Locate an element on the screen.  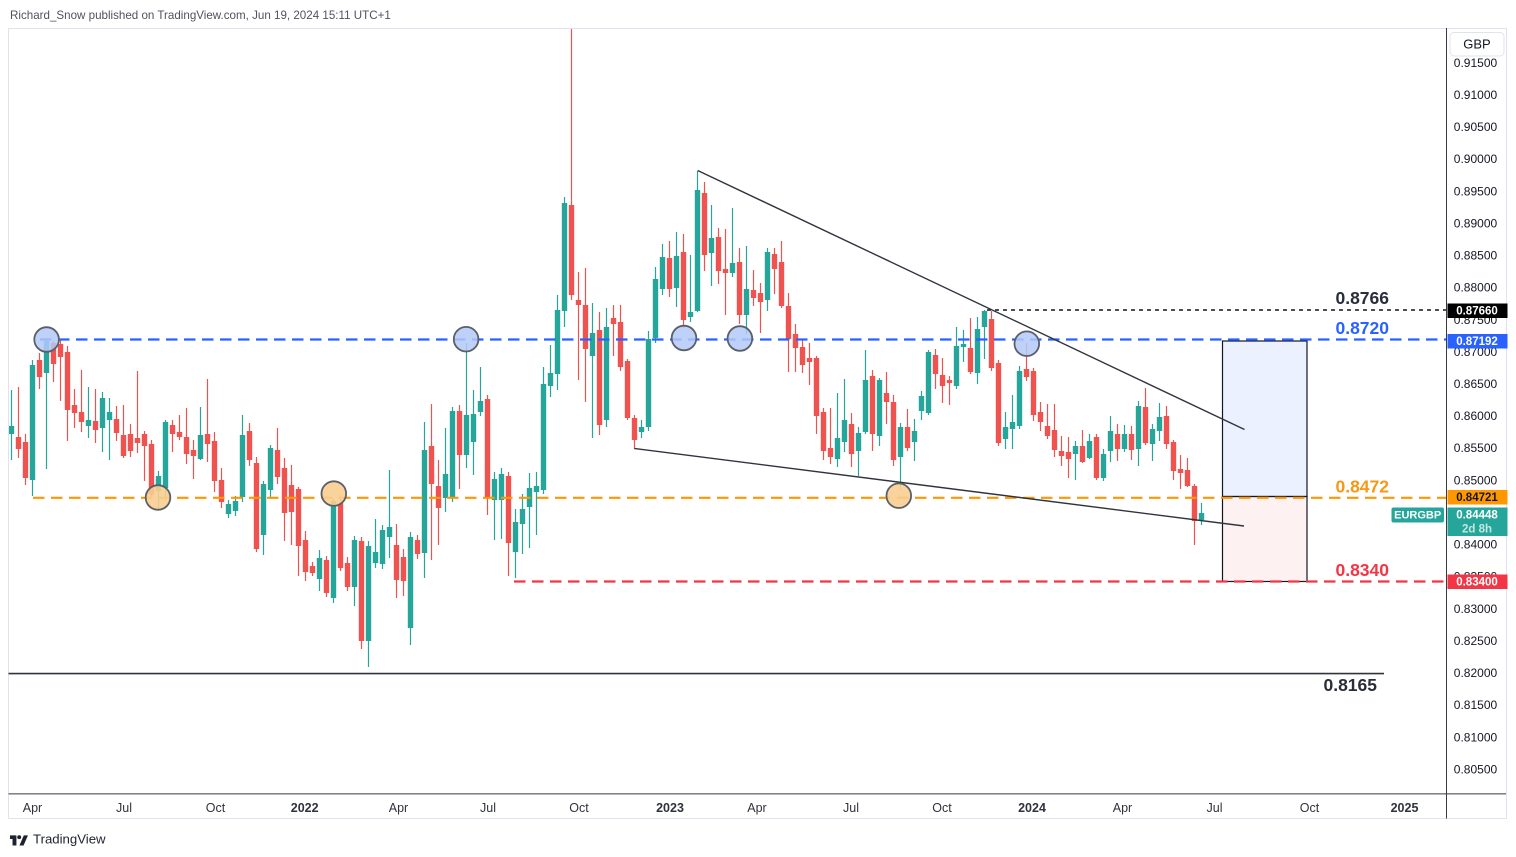
svg-text: 0.84721 is located at coordinates (1477, 498).